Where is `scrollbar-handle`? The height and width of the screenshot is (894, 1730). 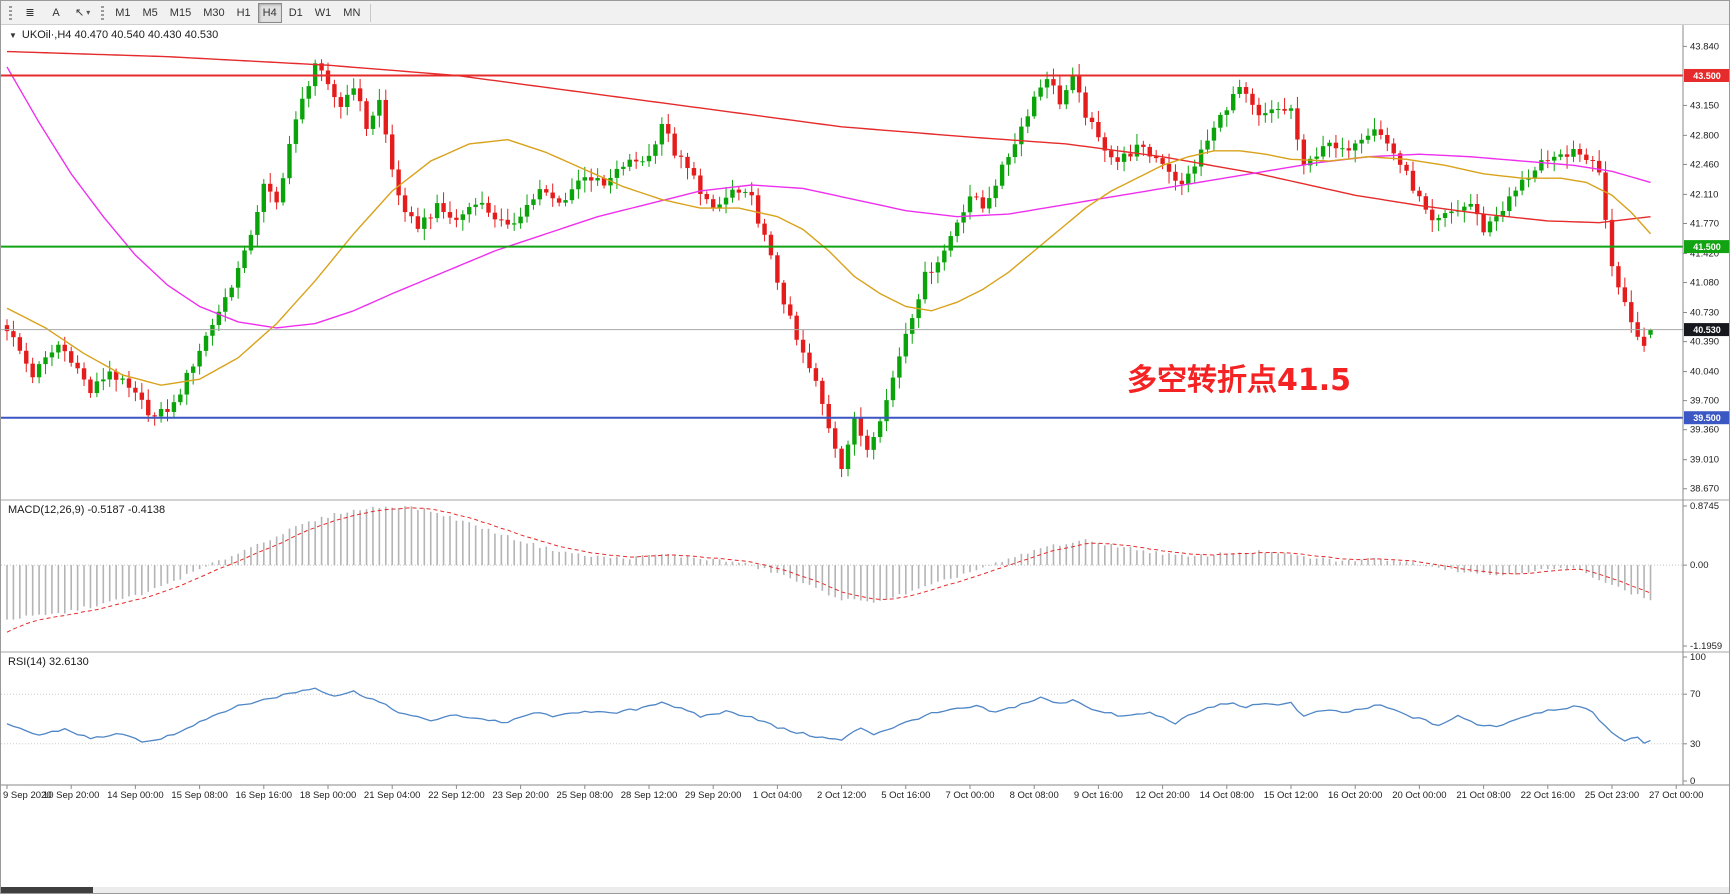 scrollbar-handle is located at coordinates (47, 890).